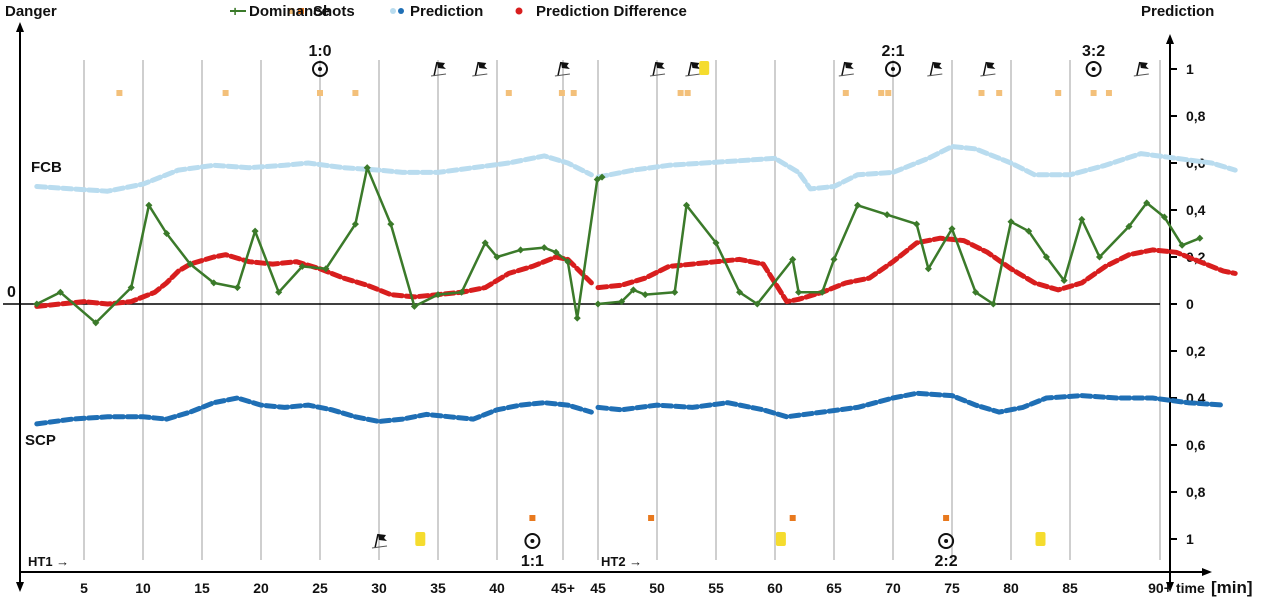 The image size is (1280, 600). I want to click on team-label-bottom: SCP, so click(40, 440).